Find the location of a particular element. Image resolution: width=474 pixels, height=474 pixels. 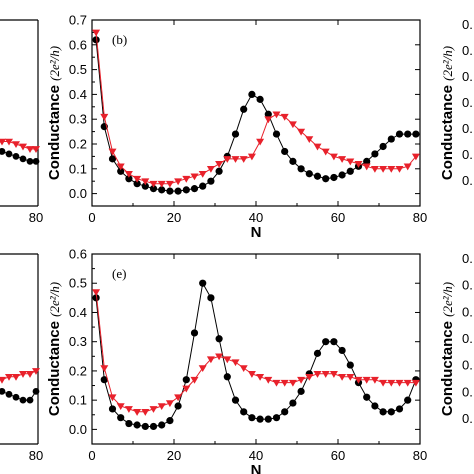

x-axis-label: N is located at coordinates (256, 468).